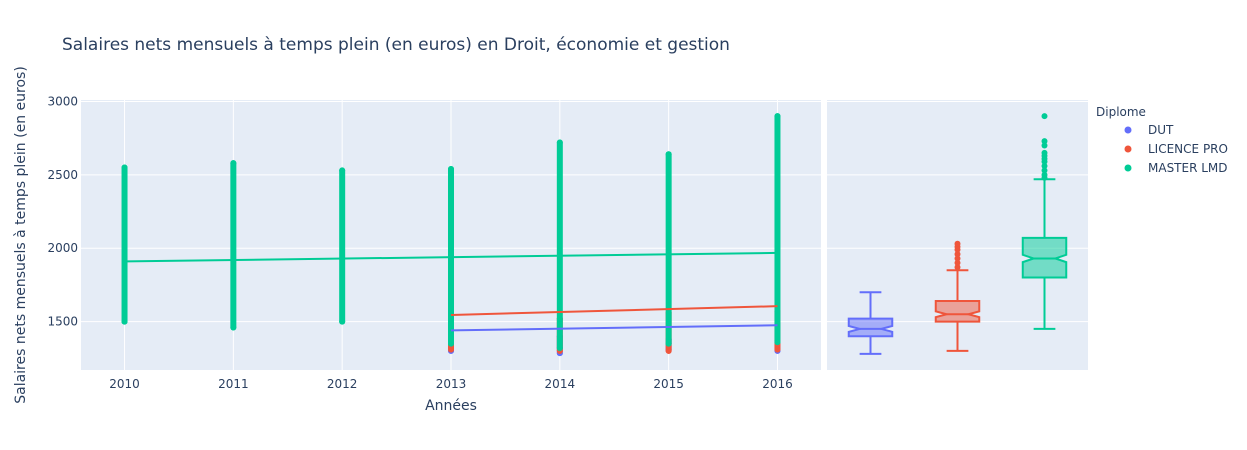 The image size is (1247, 450). What do you see at coordinates (342, 384) in the screenshot?
I see `x-tick-label: 2012` at bounding box center [342, 384].